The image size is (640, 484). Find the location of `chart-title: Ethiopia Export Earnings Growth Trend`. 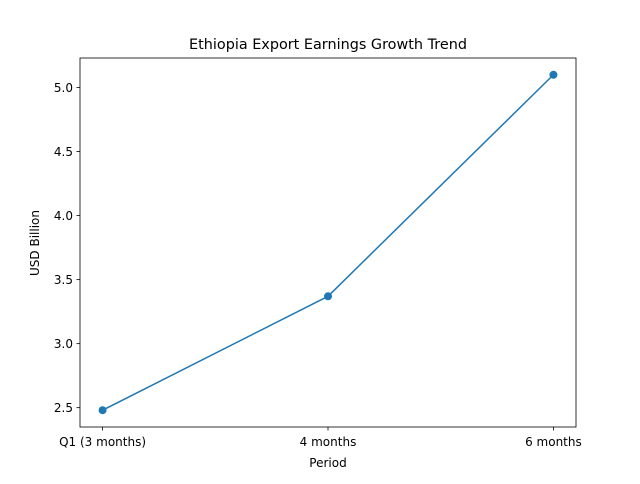

chart-title: Ethiopia Export Earnings Growth Trend is located at coordinates (328, 45).